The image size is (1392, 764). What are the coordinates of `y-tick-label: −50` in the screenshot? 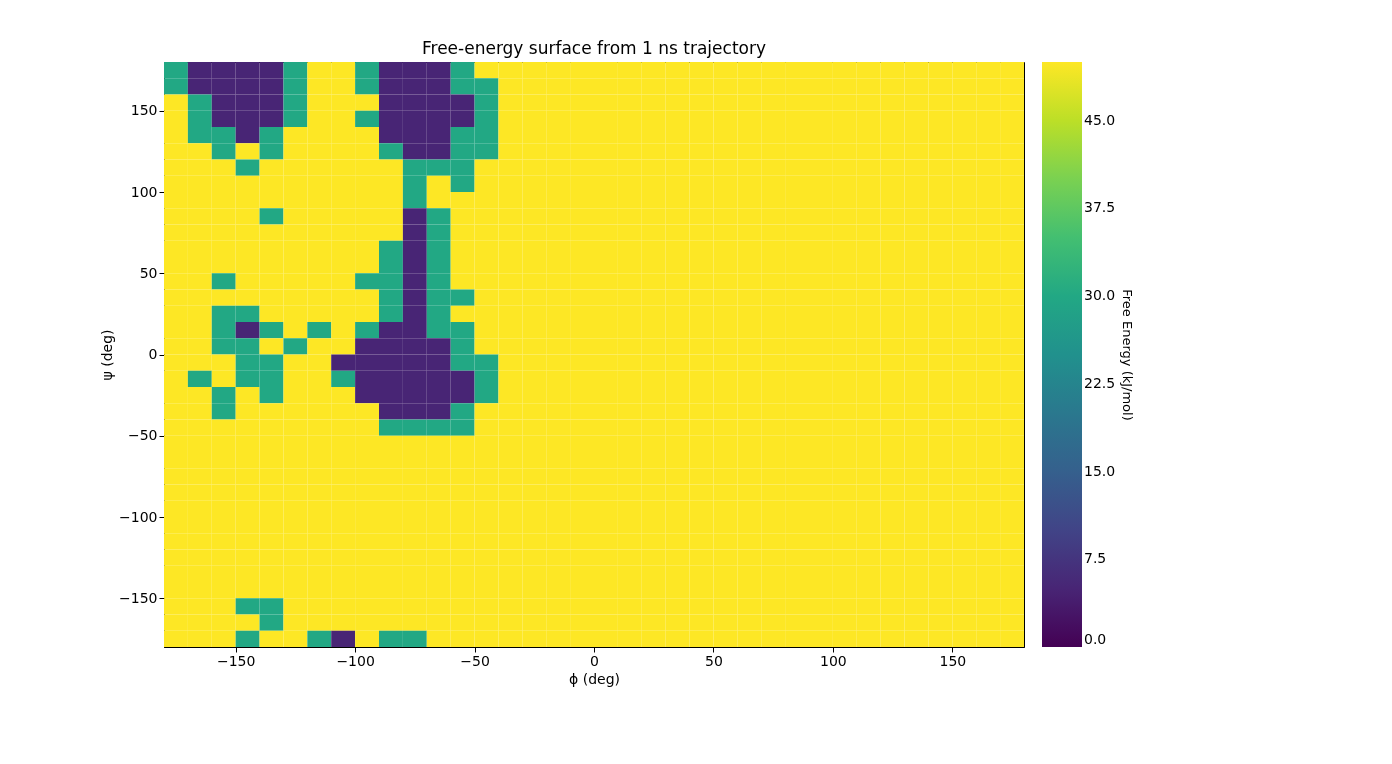 It's located at (142, 435).